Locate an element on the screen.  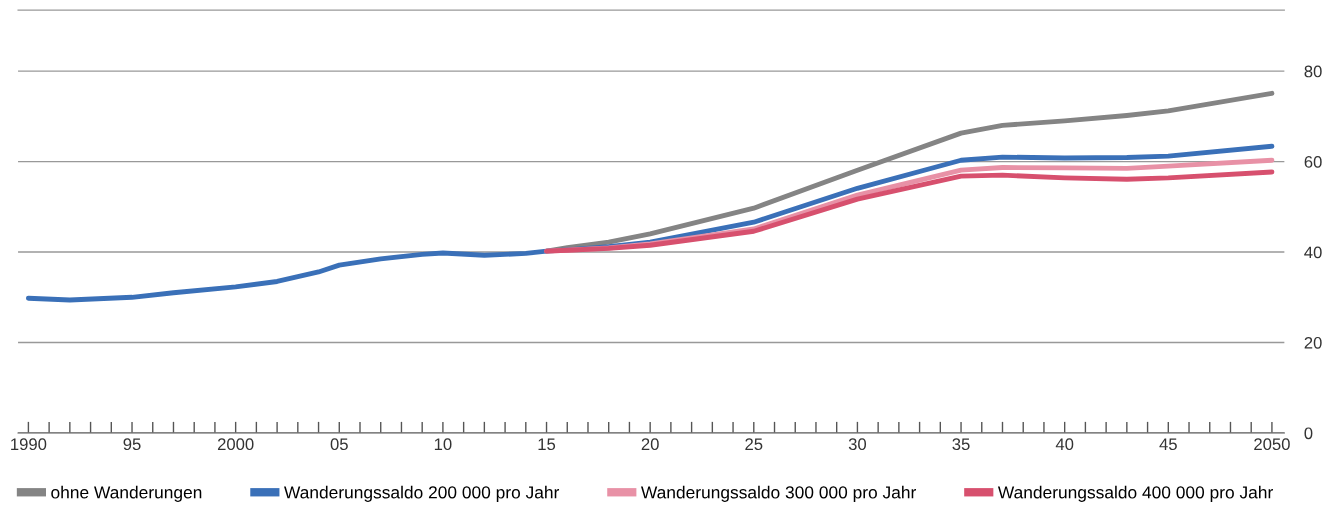
legend-label: ohne Wanderungen is located at coordinates (126, 493).